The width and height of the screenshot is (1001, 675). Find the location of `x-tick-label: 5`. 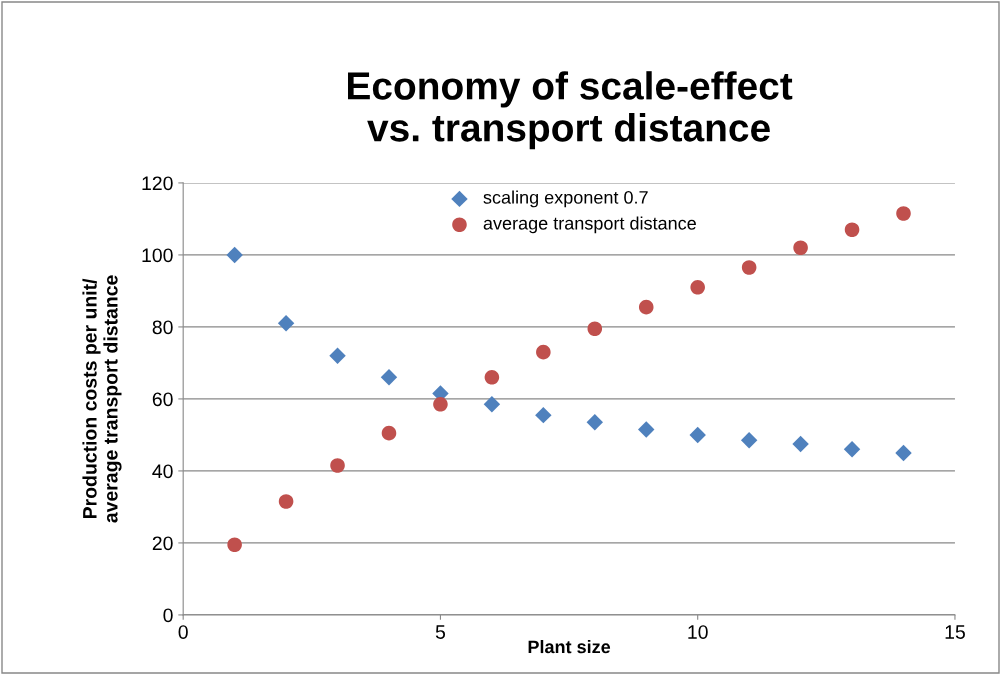

x-tick-label: 5 is located at coordinates (440, 632).